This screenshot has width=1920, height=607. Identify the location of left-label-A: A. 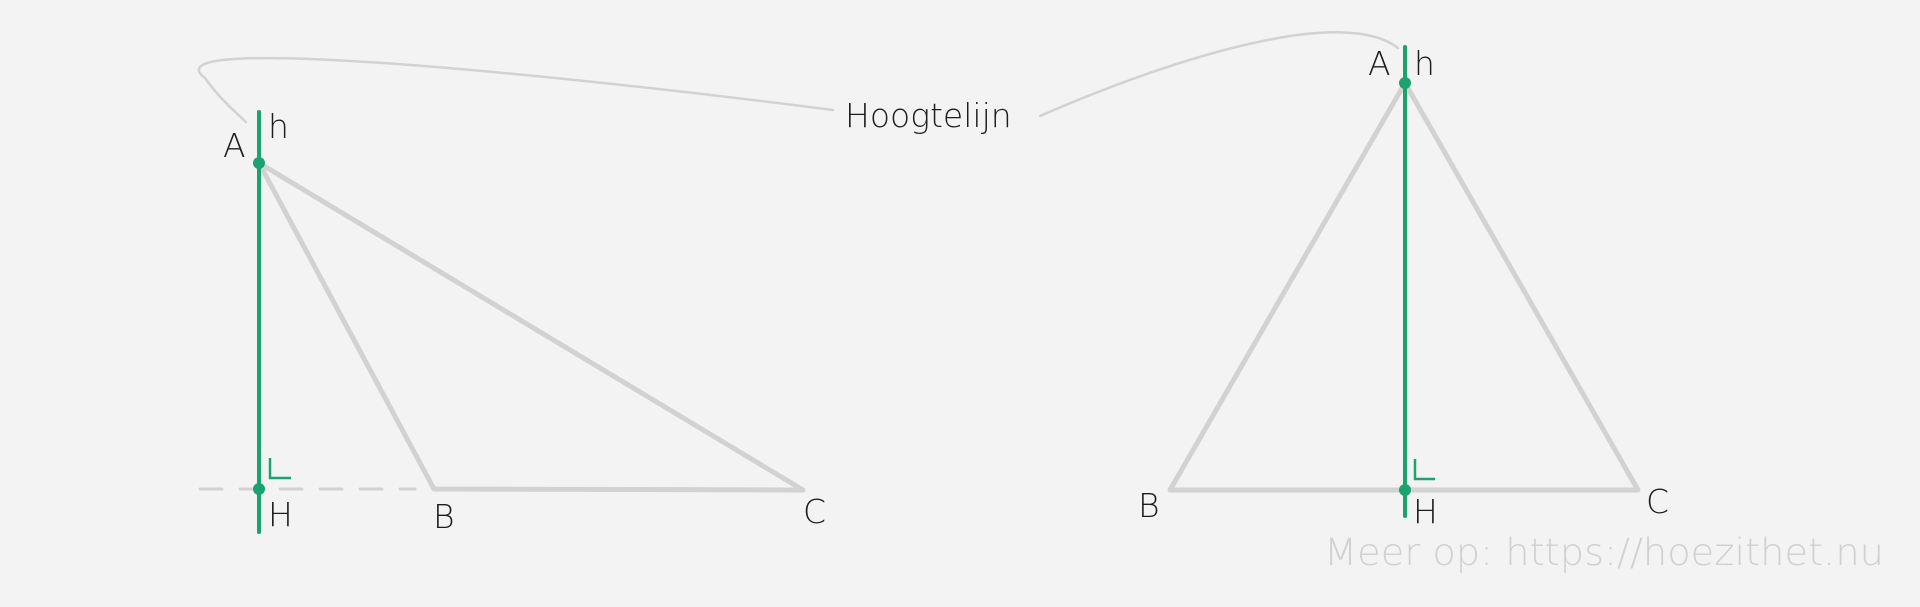
(234, 145).